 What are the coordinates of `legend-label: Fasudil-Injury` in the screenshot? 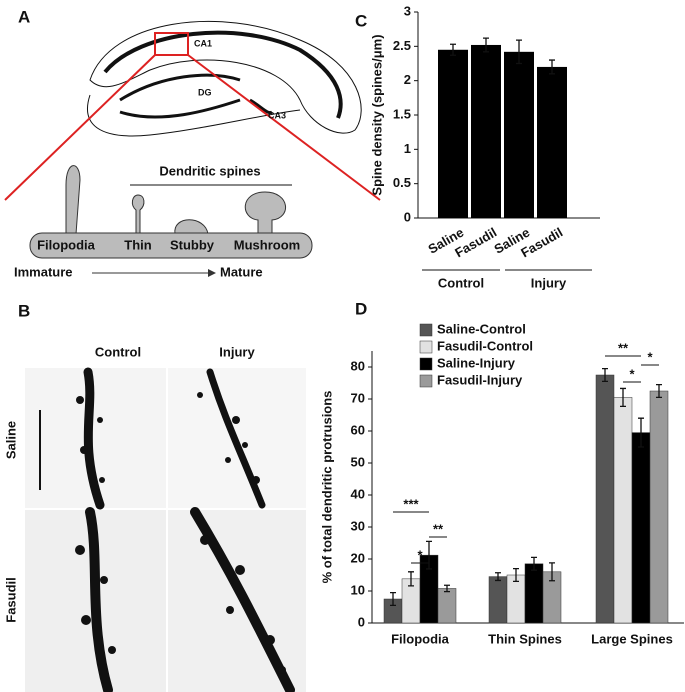 It's located at (480, 379).